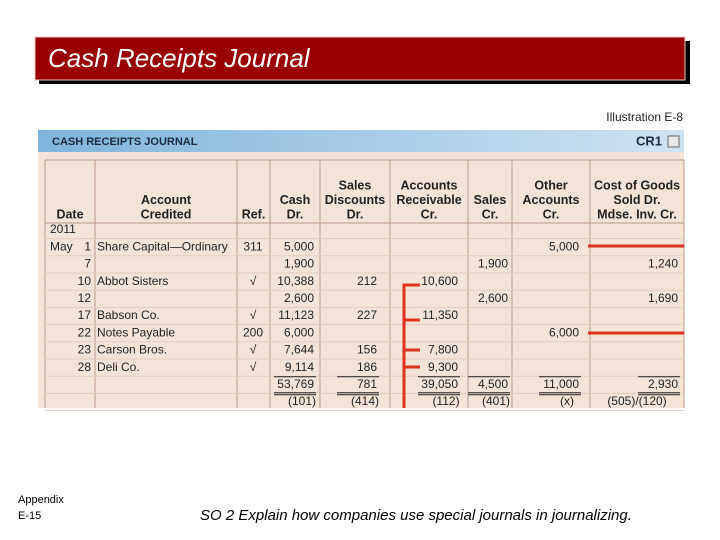 This screenshot has height=540, width=720. What do you see at coordinates (61, 246) in the screenshot?
I see `cell-month: May` at bounding box center [61, 246].